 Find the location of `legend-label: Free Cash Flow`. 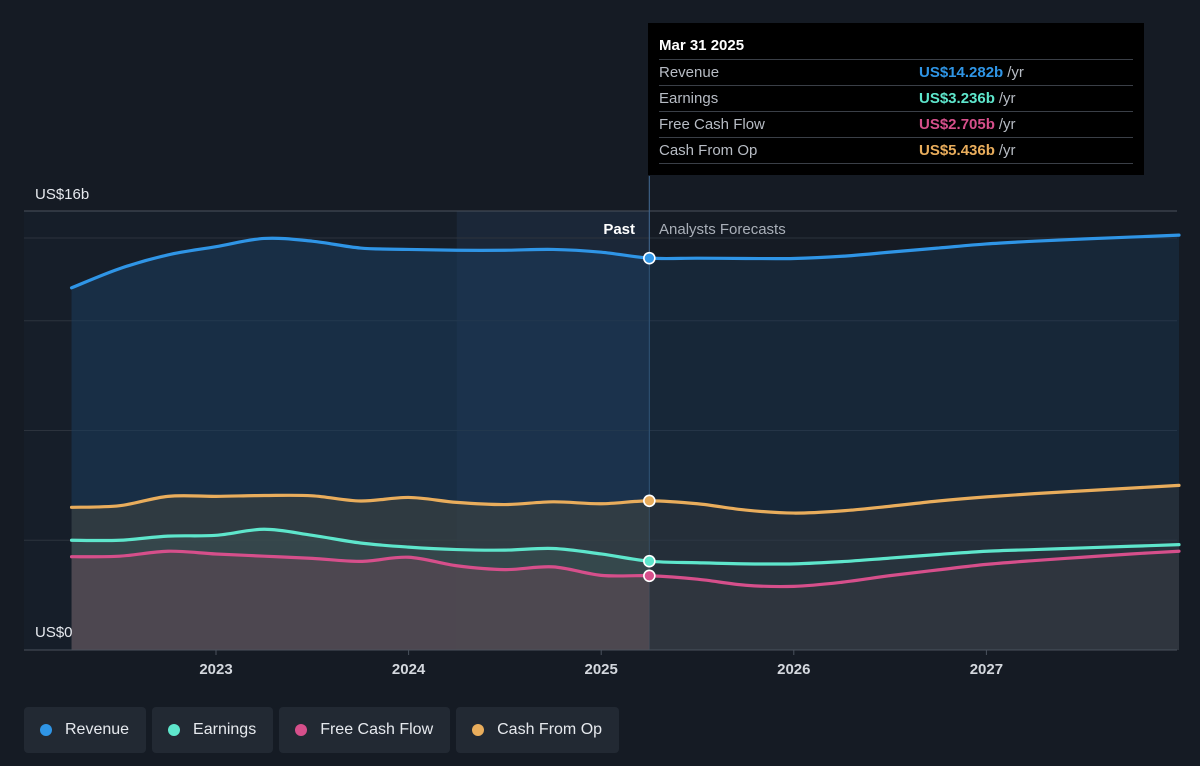

legend-label: Free Cash Flow is located at coordinates (377, 729).